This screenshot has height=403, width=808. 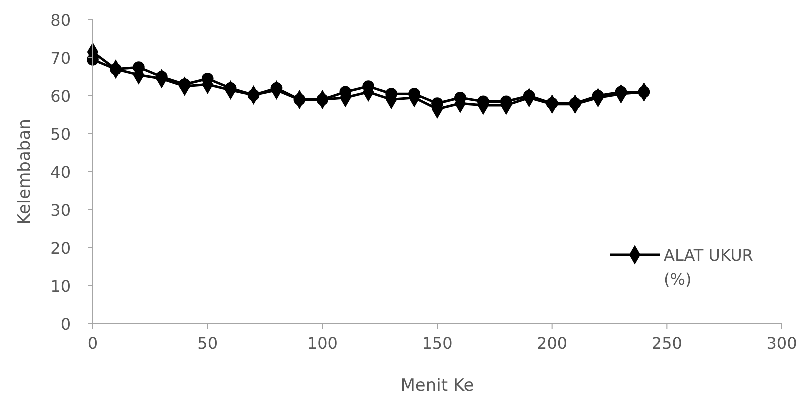 I want to click on x-tick-label: 100, so click(x=322, y=343).